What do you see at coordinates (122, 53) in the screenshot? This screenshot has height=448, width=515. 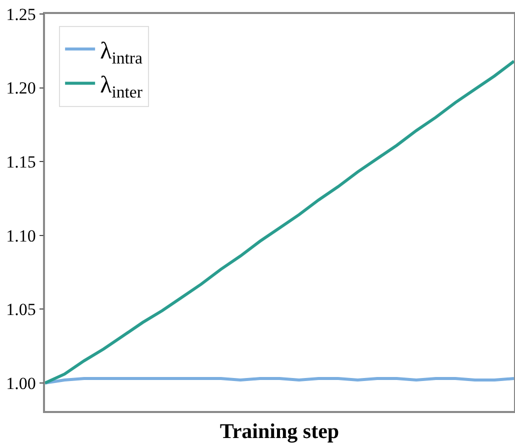 I see `legend-label: λ$_{intra}$` at bounding box center [122, 53].